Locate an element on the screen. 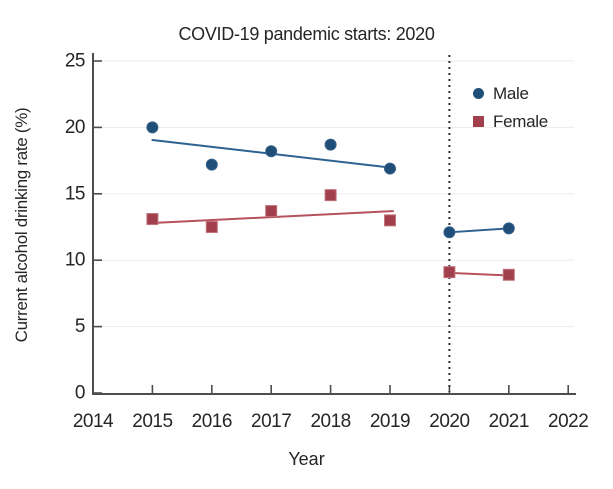 The image size is (613, 489). y-tick-label-15: 15 is located at coordinates (75, 193).